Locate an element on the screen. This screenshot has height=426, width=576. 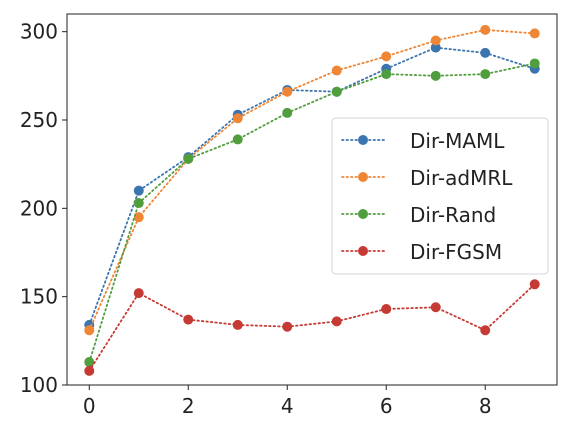
x-tick-label: 4 is located at coordinates (287, 406).